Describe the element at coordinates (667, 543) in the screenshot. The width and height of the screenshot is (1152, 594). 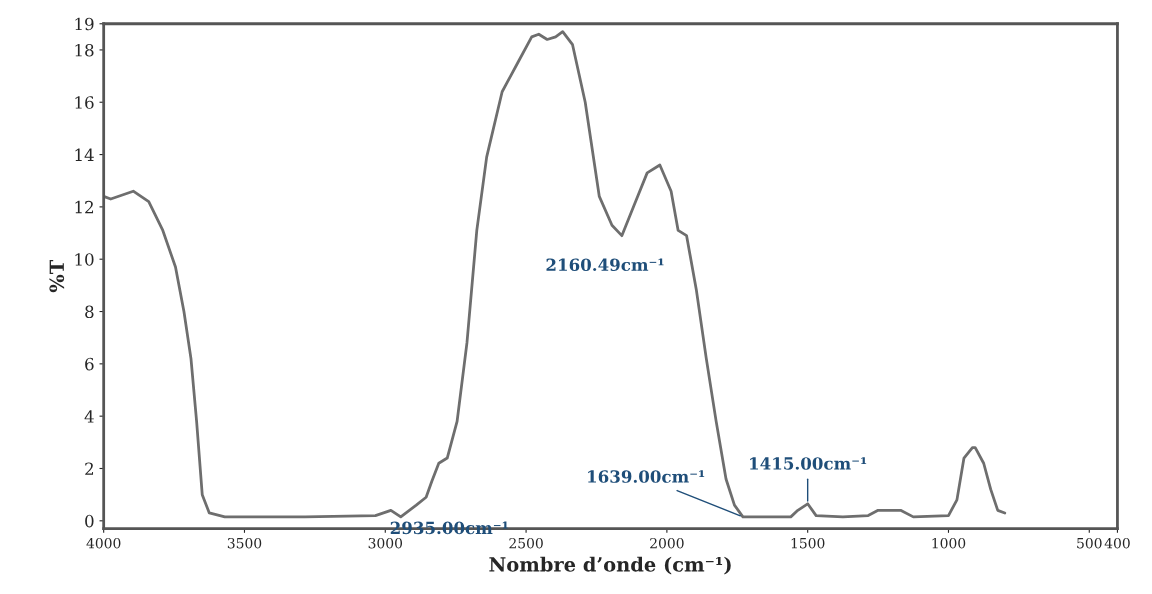
I see `x-tick-label: 2000` at that location.